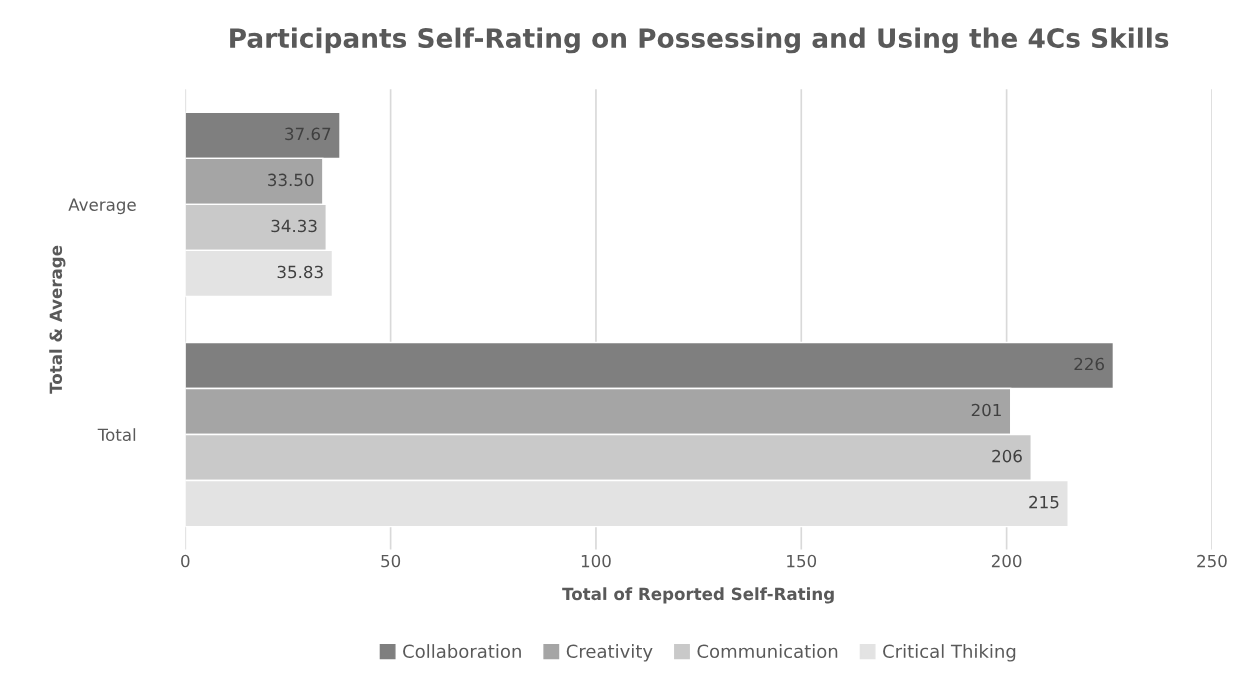 This screenshot has height=687, width=1252. What do you see at coordinates (1089, 364) in the screenshot?
I see `data-label: 226` at bounding box center [1089, 364].